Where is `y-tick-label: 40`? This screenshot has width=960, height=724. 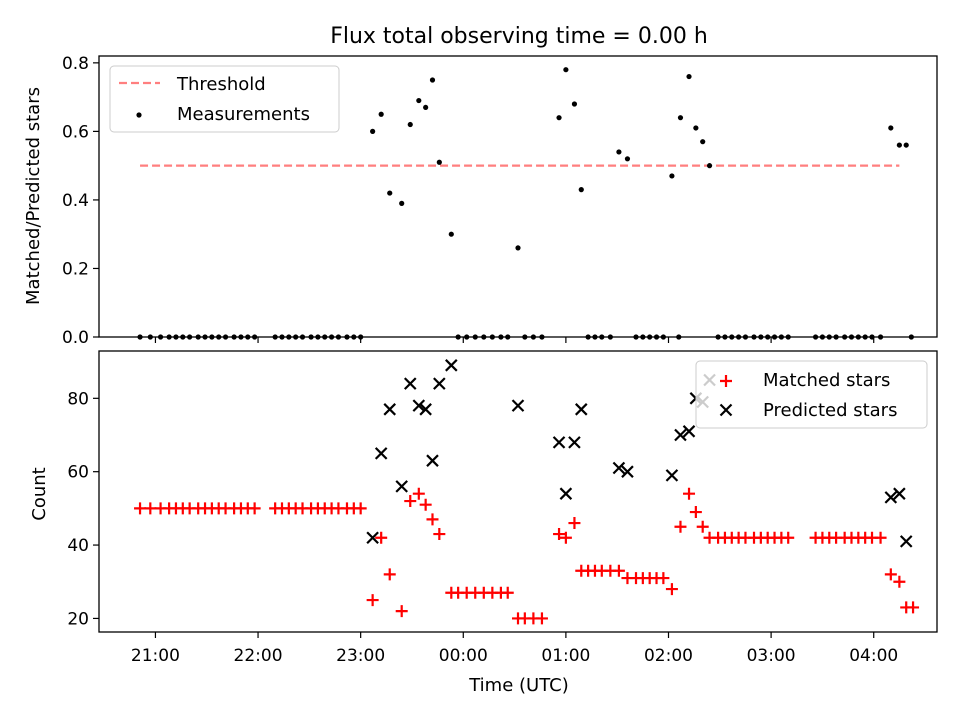
y-tick-label: 40 is located at coordinates (78, 546).